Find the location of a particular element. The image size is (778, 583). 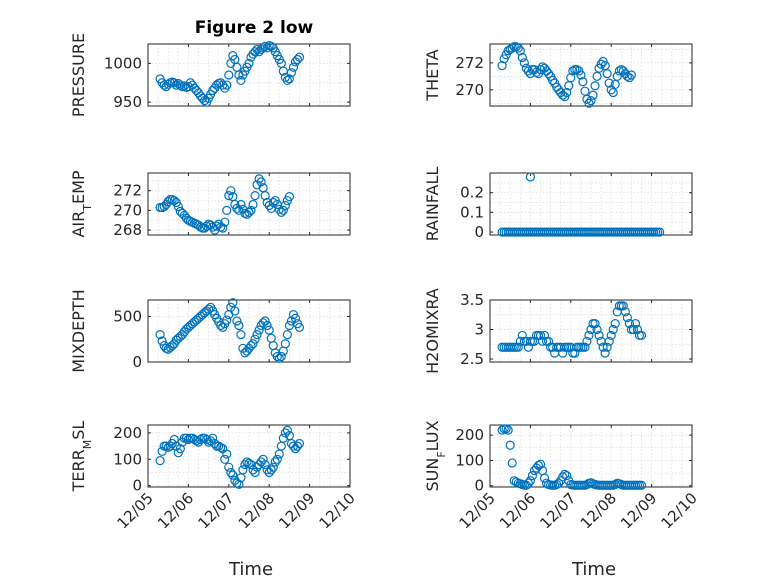

subplot-2: 270 272 THETA is located at coordinates (558, 75).